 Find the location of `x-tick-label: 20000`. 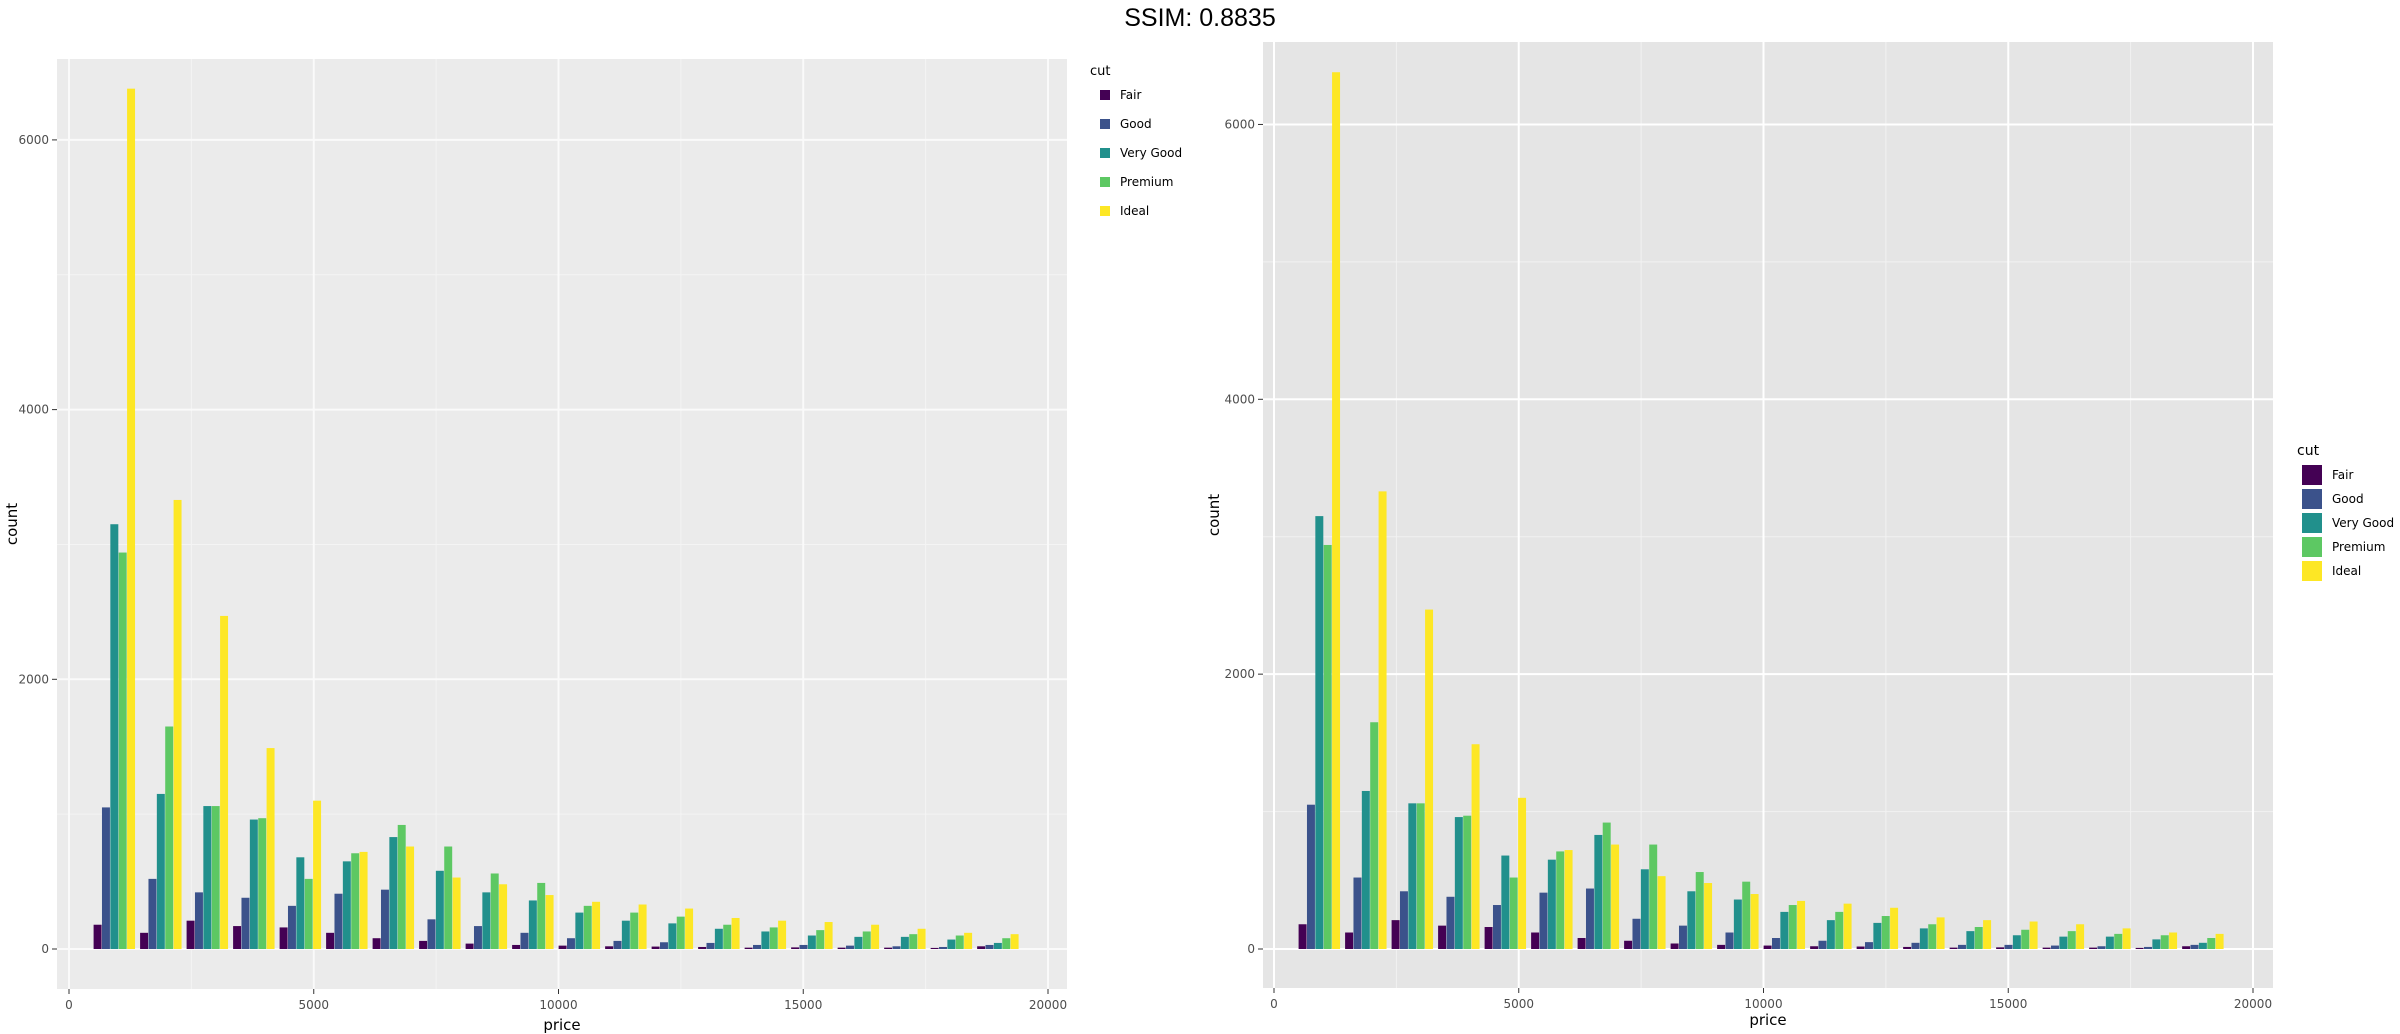

x-tick-label: 20000 is located at coordinates (1048, 1005).